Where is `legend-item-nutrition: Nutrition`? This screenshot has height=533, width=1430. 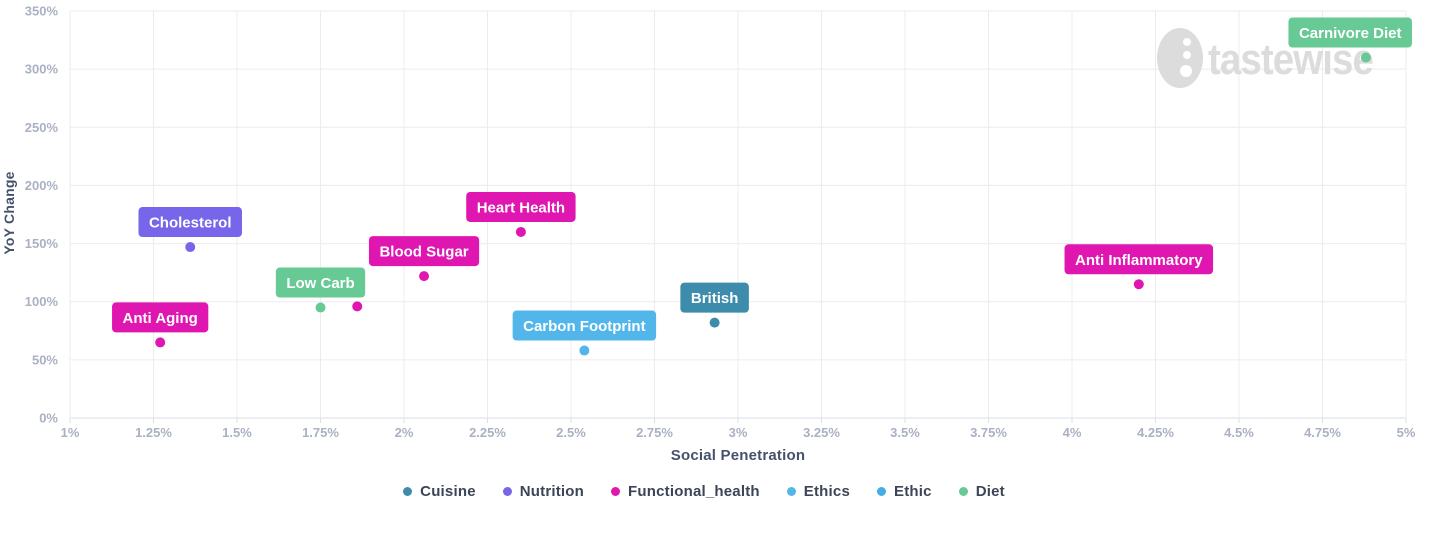 legend-item-nutrition: Nutrition is located at coordinates (543, 491).